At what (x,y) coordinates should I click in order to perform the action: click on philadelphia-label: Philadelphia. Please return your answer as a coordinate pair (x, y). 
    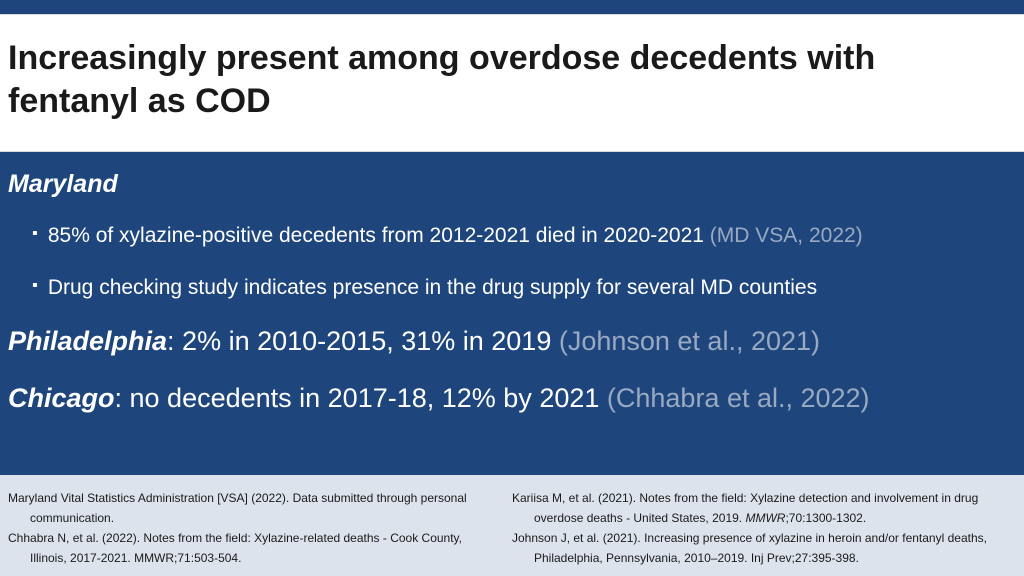
    Looking at the image, I should click on (88, 341).